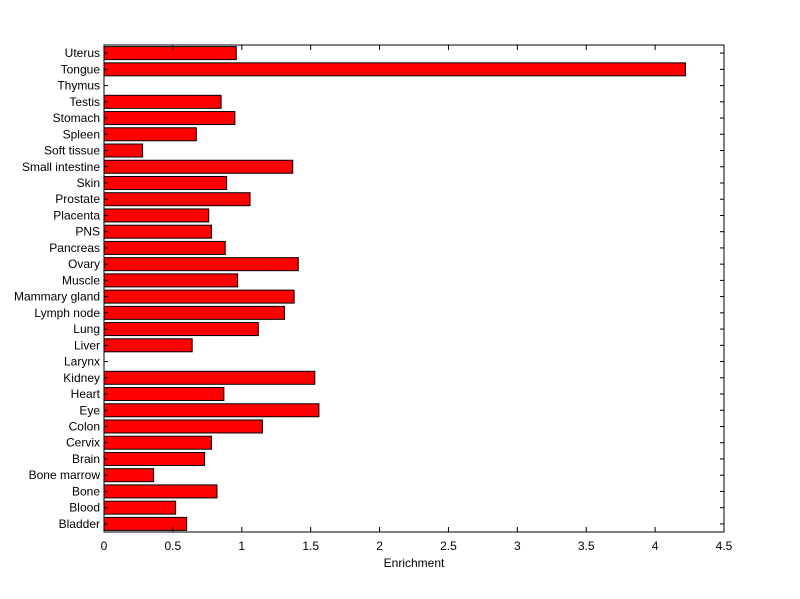  I want to click on bar-blood, so click(140, 507).